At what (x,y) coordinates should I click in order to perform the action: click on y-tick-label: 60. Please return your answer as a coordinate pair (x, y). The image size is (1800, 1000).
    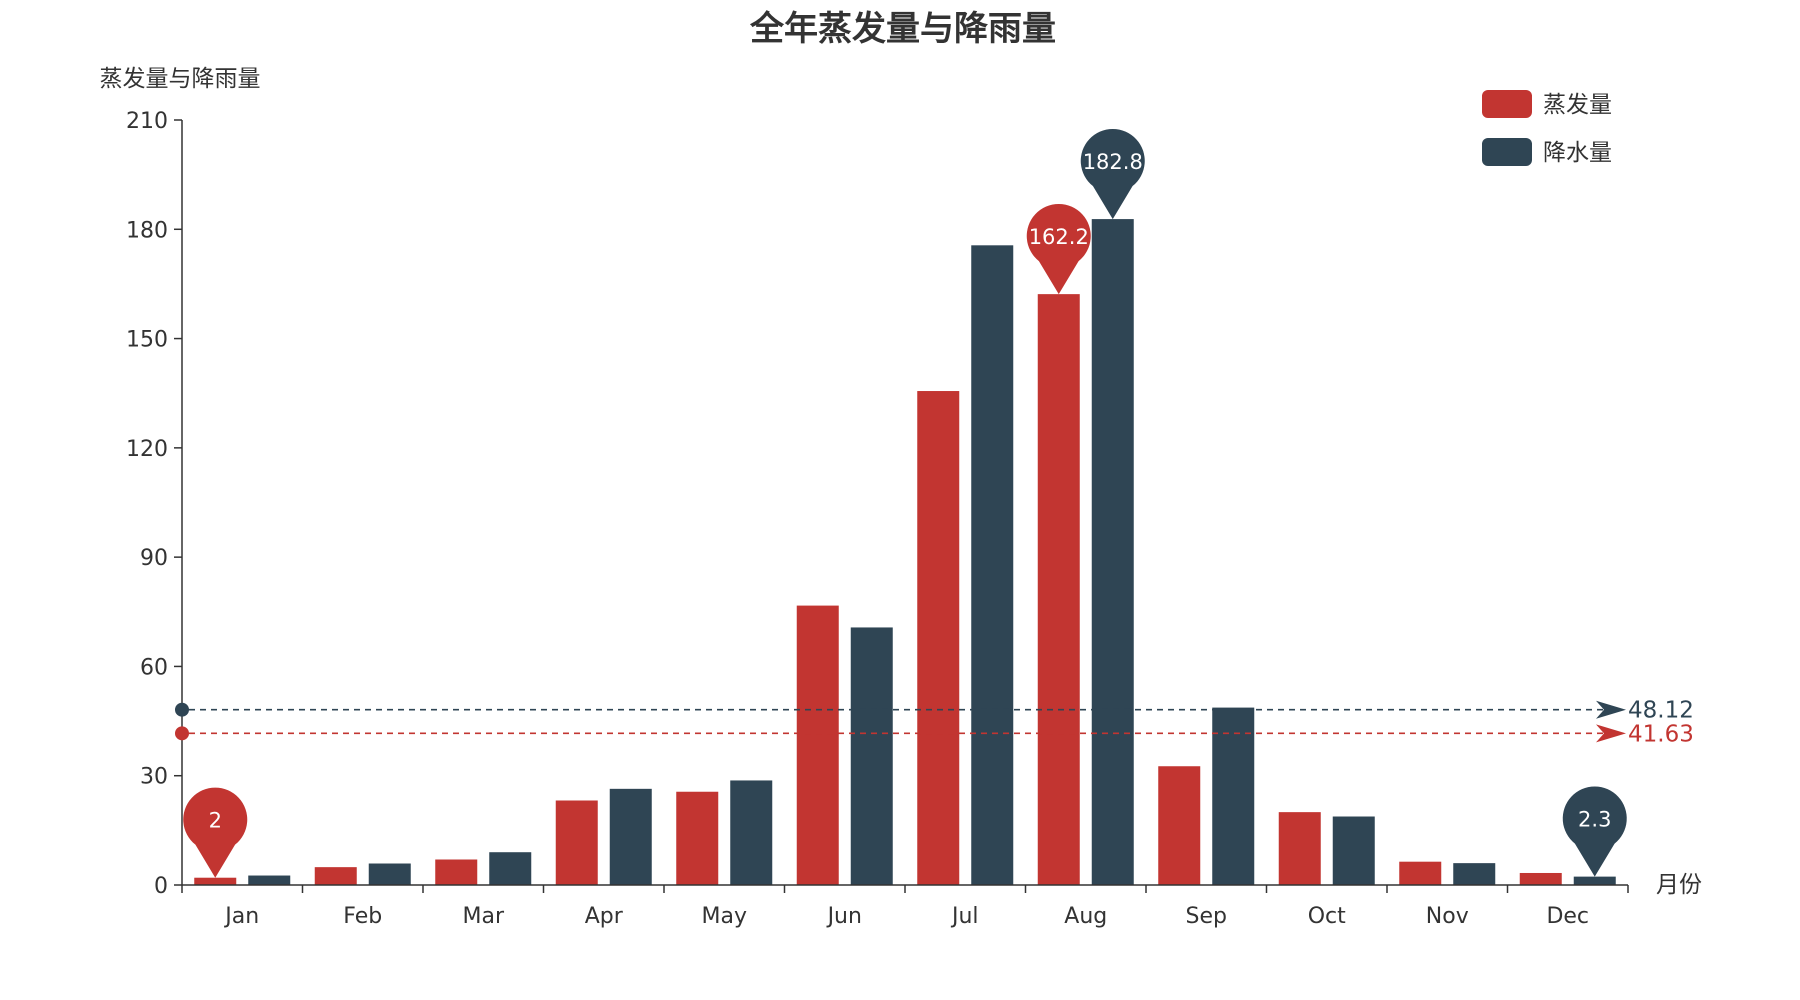
    Looking at the image, I should click on (154, 667).